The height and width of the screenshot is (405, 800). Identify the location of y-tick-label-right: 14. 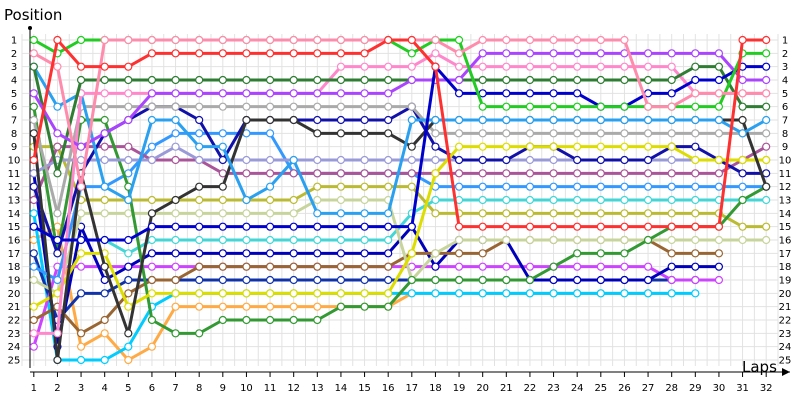
(785, 214).